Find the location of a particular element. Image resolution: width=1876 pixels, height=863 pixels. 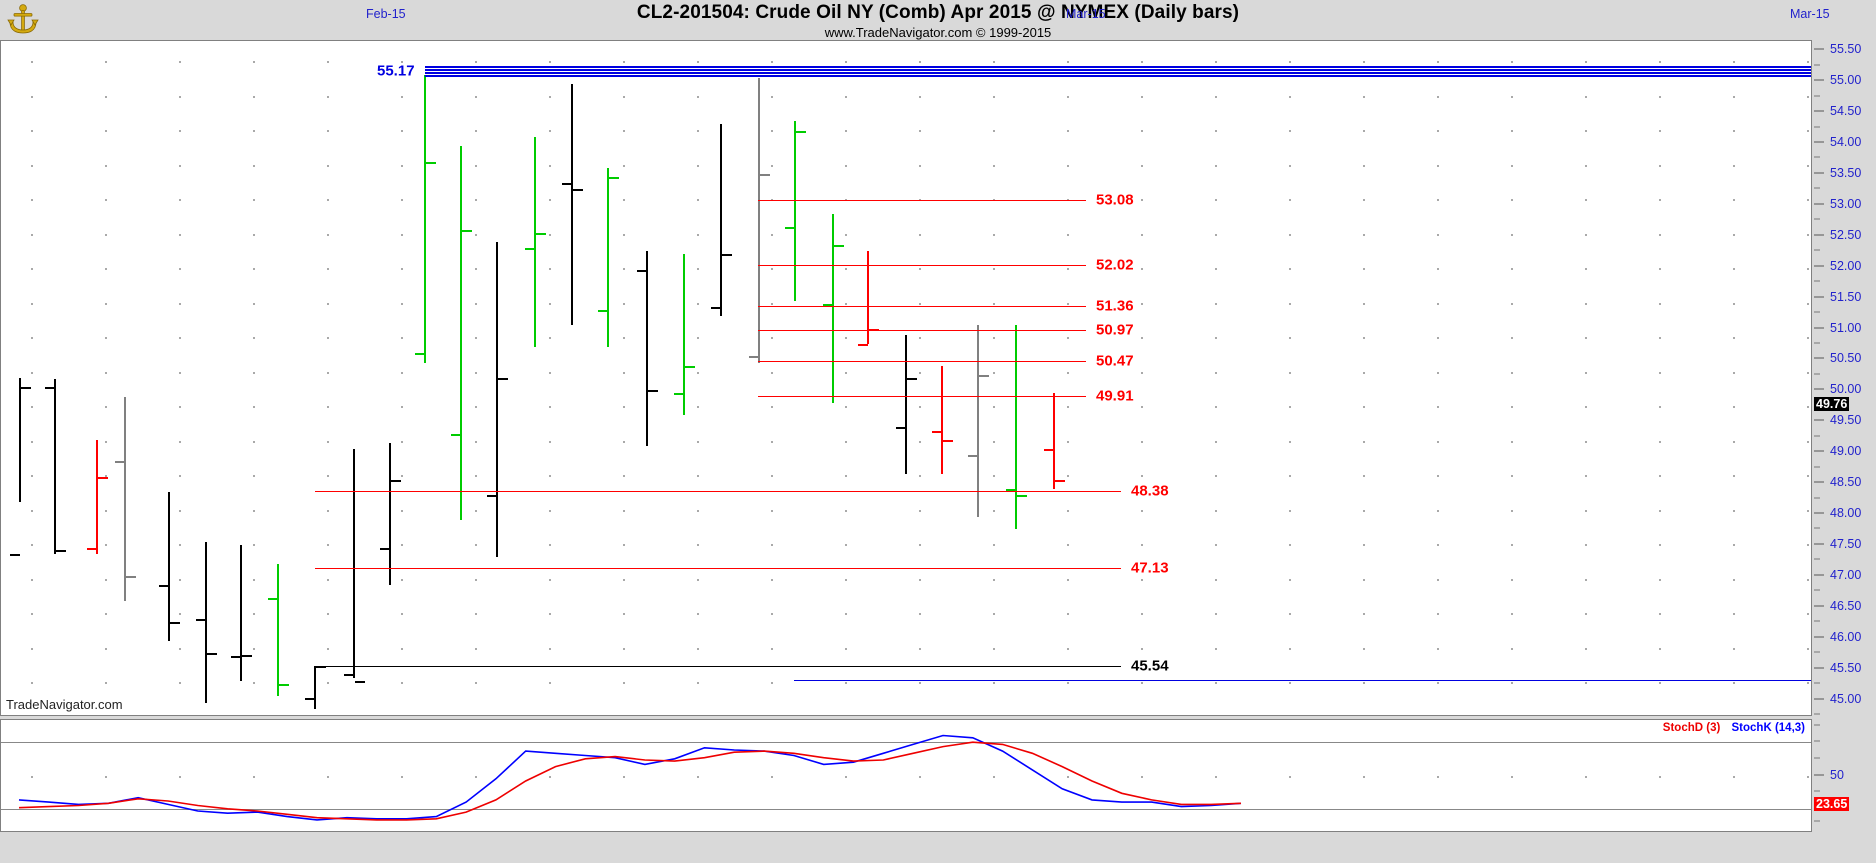

date-axis: Feb-15 Mar-15 Mar-15 is located at coordinates (938, 15).